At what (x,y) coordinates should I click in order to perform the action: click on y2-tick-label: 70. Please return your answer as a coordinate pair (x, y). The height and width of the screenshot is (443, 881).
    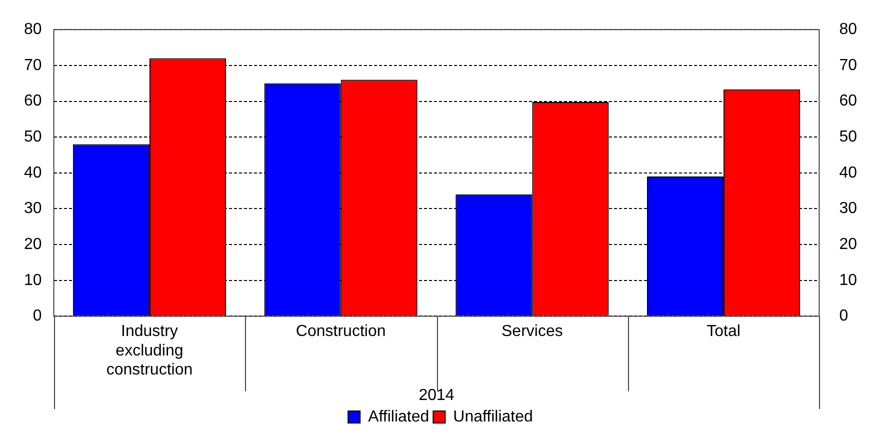
    Looking at the image, I should click on (848, 65).